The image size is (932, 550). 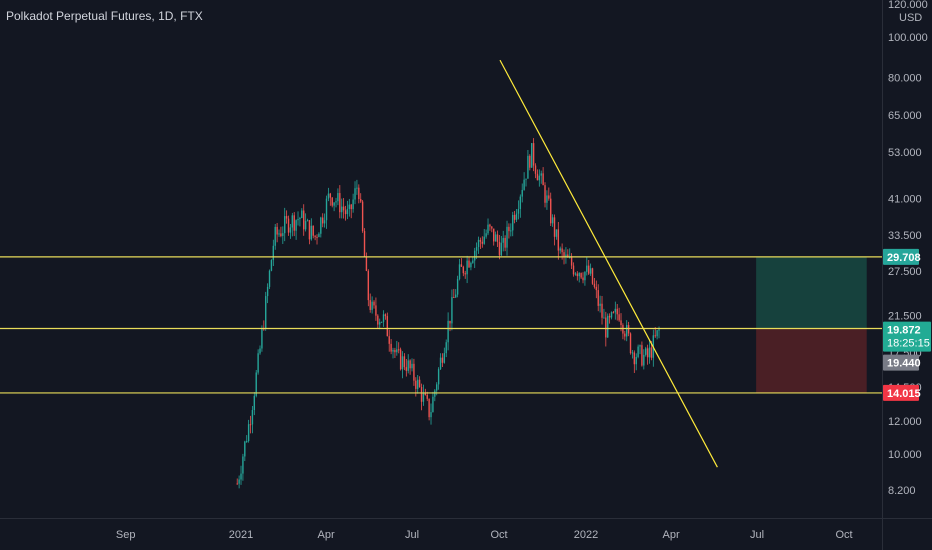 I want to click on target-label-bg, so click(x=901, y=256).